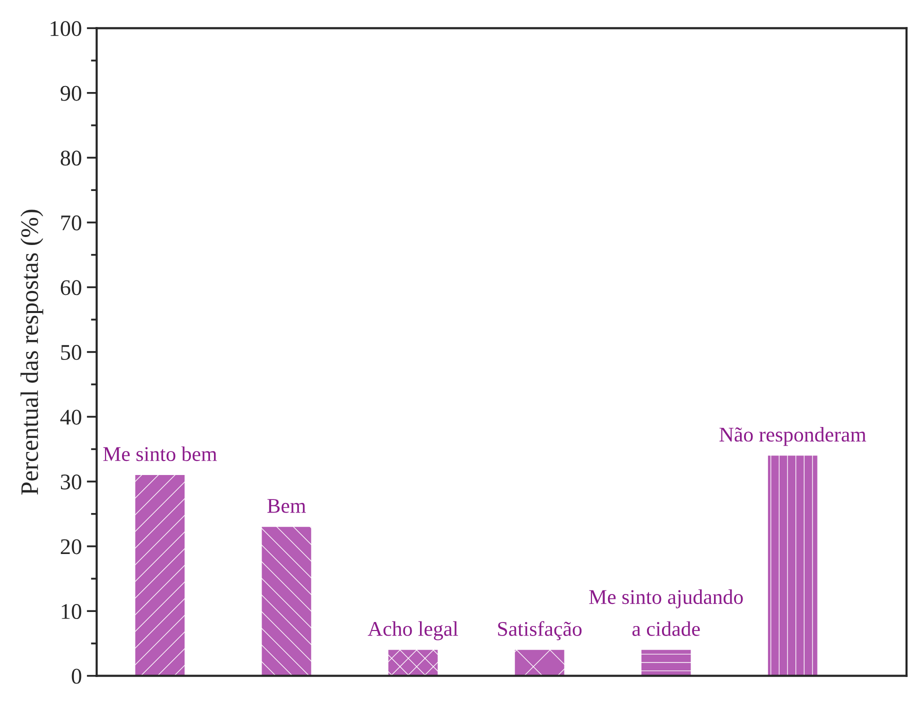 This screenshot has height=704, width=912. Describe the element at coordinates (71, 288) in the screenshot. I see `y-tick-label: 60` at that location.